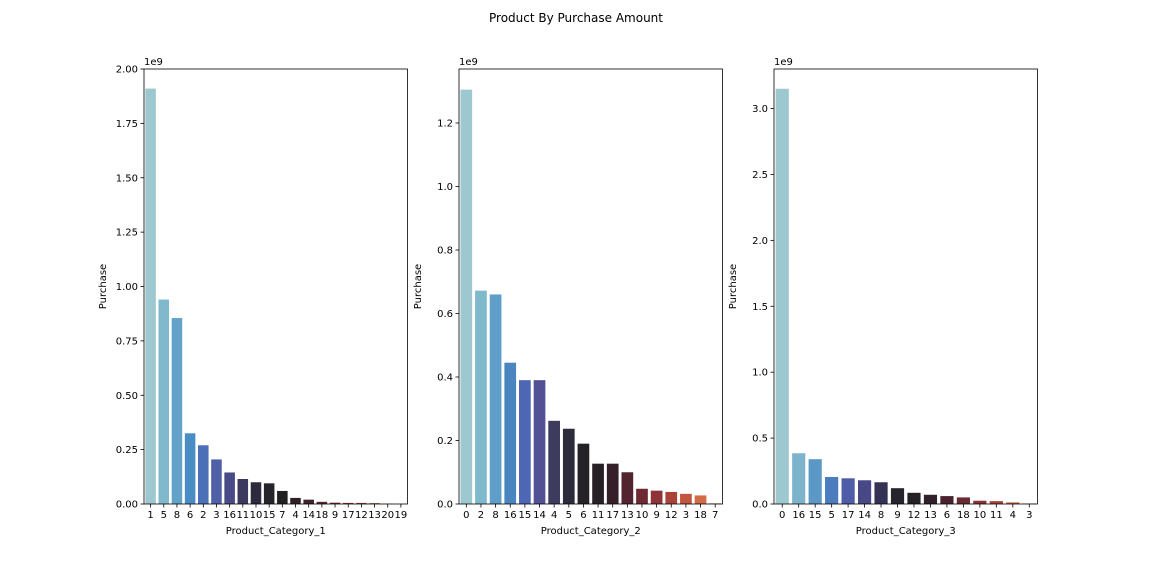  Describe the element at coordinates (576, 18) in the screenshot. I see `figure-title: Product By Purchase Amount` at that location.